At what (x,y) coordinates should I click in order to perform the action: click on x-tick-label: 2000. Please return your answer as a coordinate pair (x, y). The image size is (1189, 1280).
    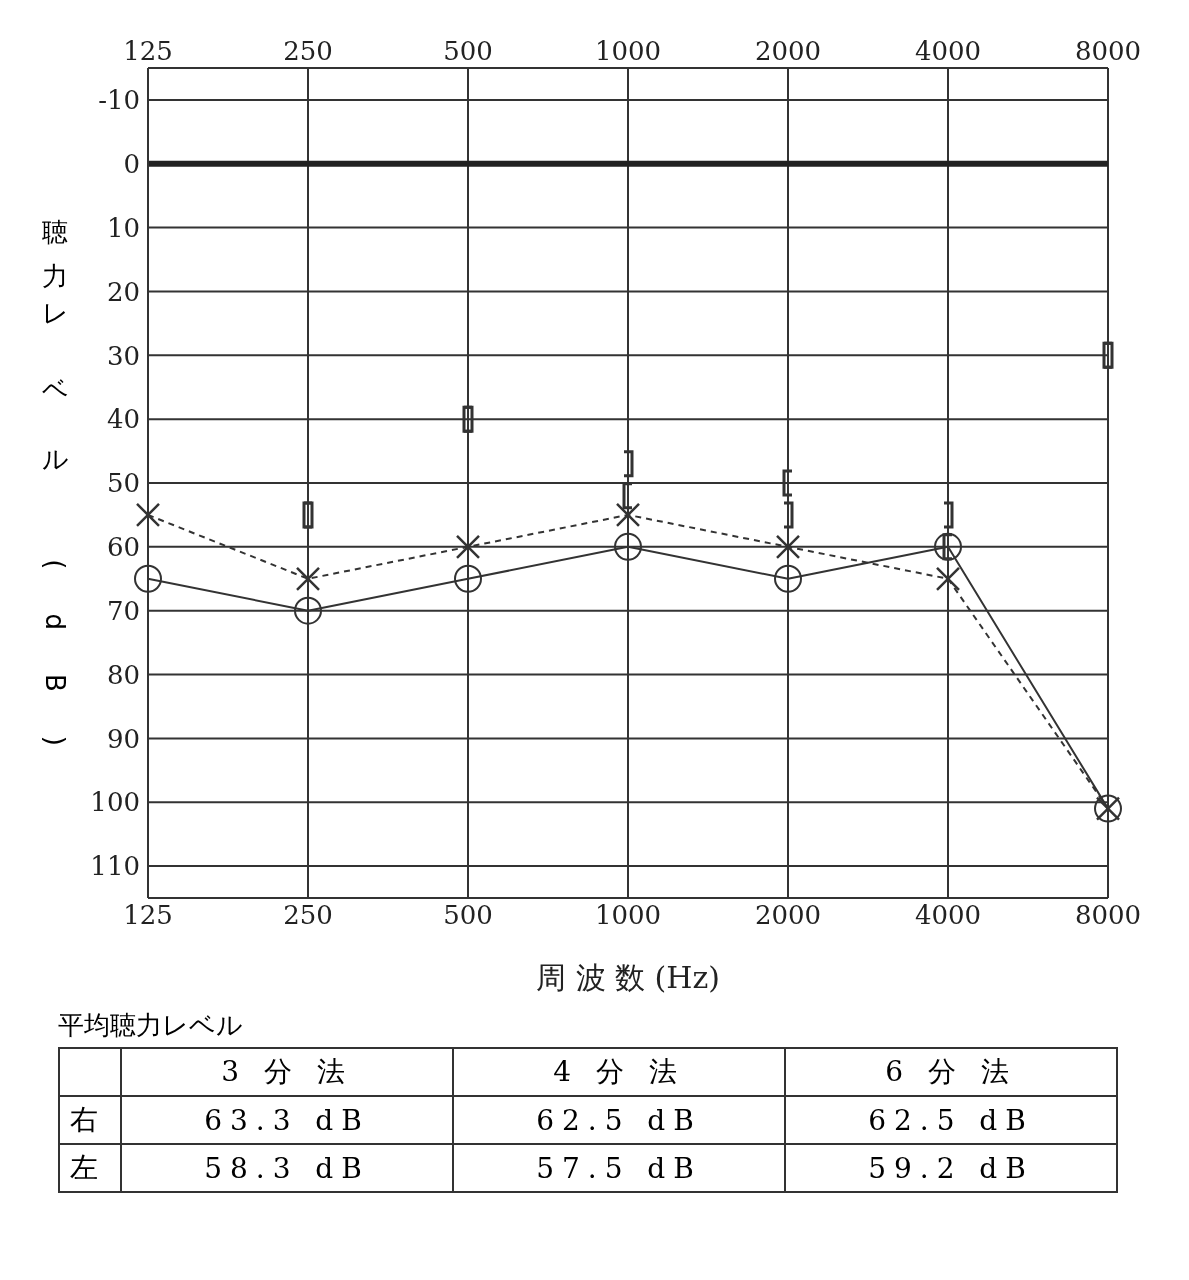
    Looking at the image, I should click on (788, 51).